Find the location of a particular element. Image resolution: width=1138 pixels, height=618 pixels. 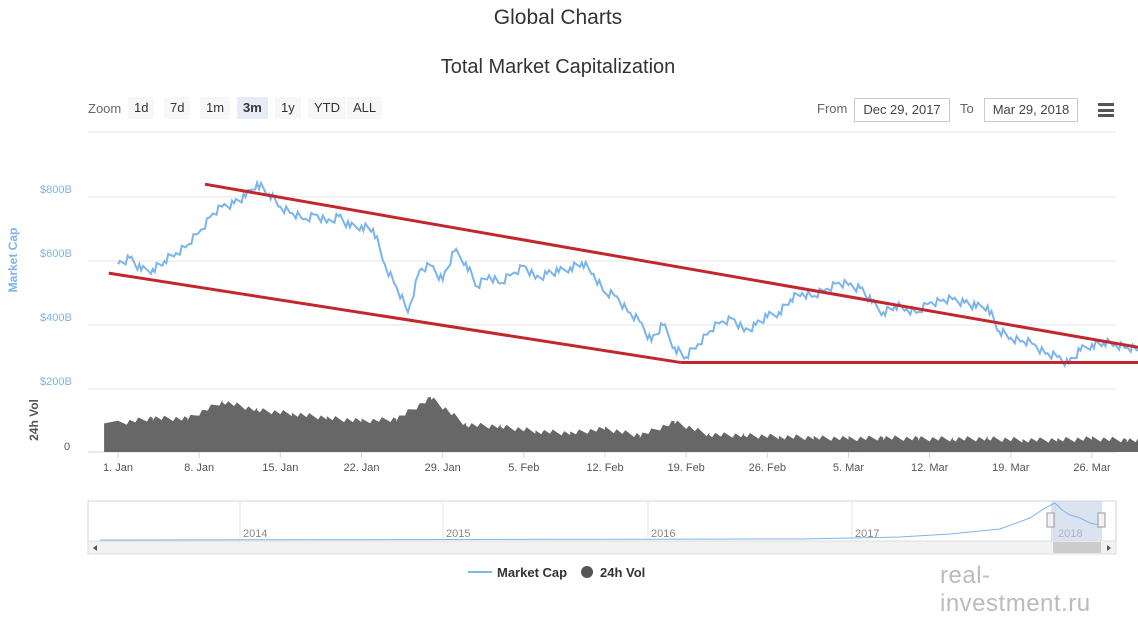

scroll-right-arrow-icon is located at coordinates (1109, 548).